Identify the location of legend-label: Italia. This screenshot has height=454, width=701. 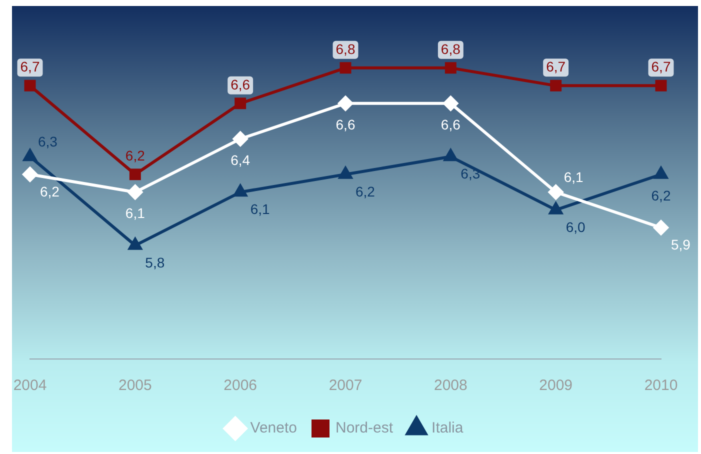
(448, 428).